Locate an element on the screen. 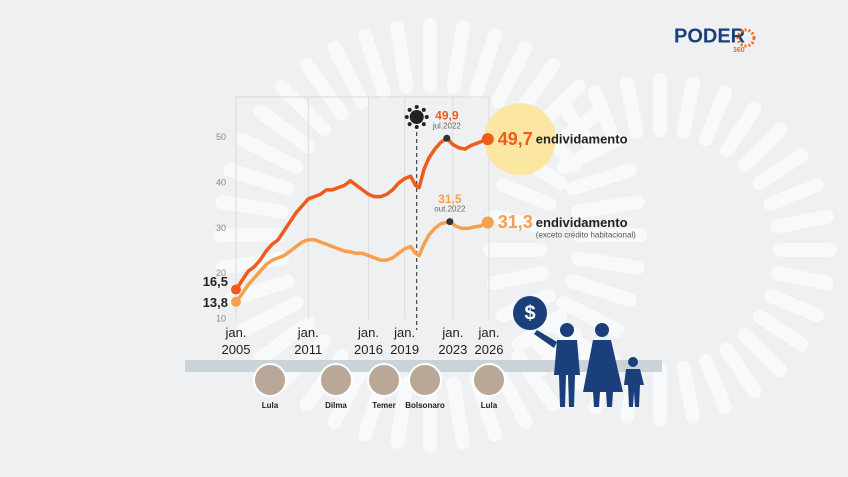 The width and height of the screenshot is (848, 477). family-icon: $ is located at coordinates (578, 351).